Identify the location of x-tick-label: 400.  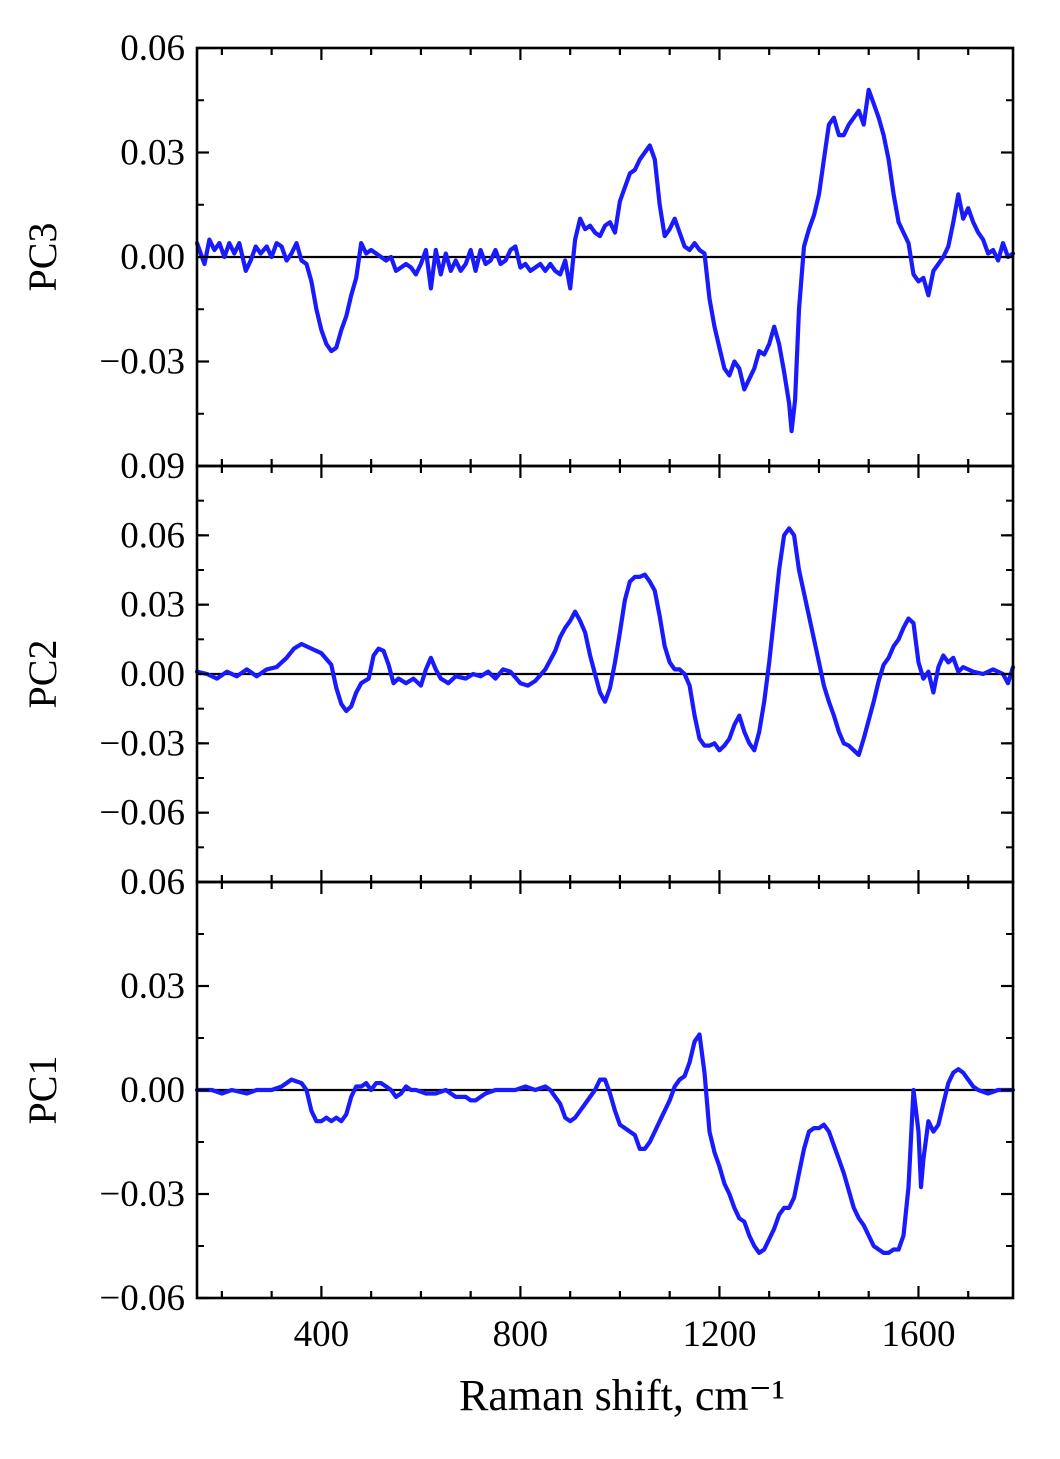
(322, 1334).